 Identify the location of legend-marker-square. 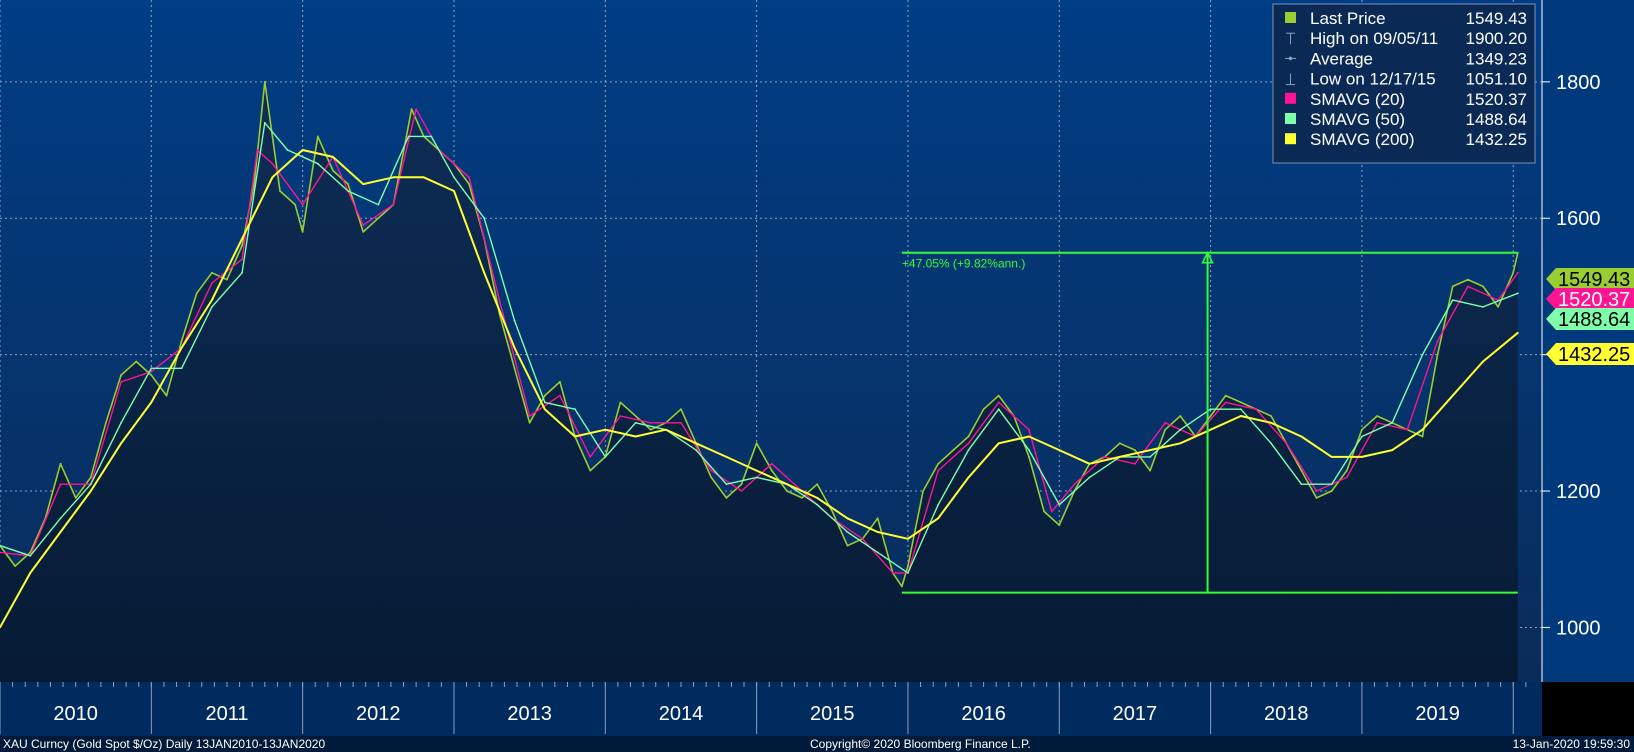
(1290, 118).